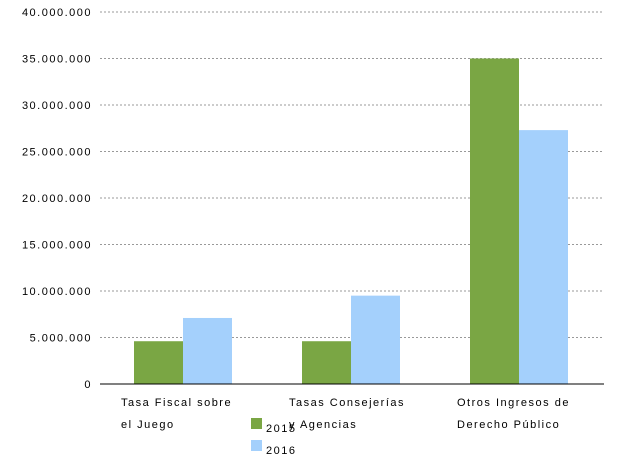 The height and width of the screenshot is (461, 618). What do you see at coordinates (57, 153) in the screenshot?
I see `y-tick-label: 25.000.000` at bounding box center [57, 153].